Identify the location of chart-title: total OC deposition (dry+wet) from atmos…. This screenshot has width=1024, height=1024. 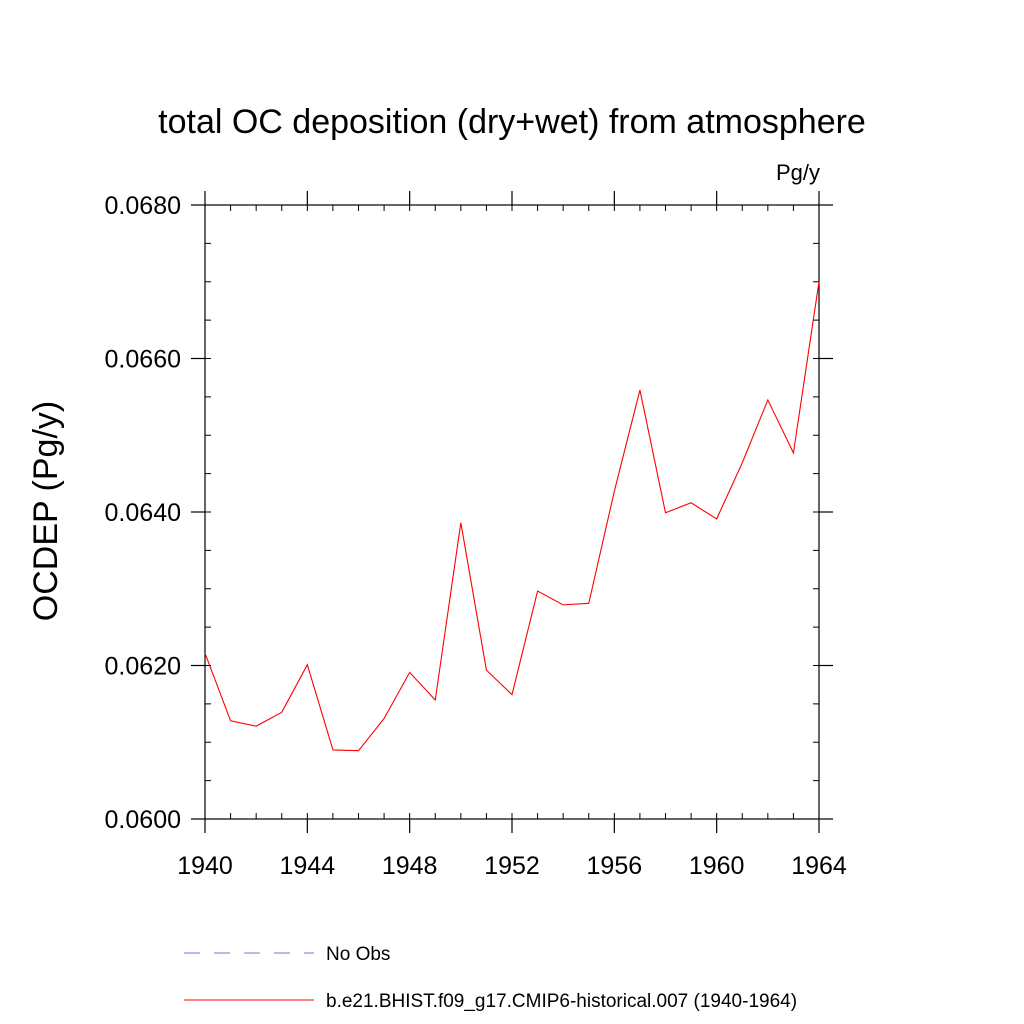
(512, 122).